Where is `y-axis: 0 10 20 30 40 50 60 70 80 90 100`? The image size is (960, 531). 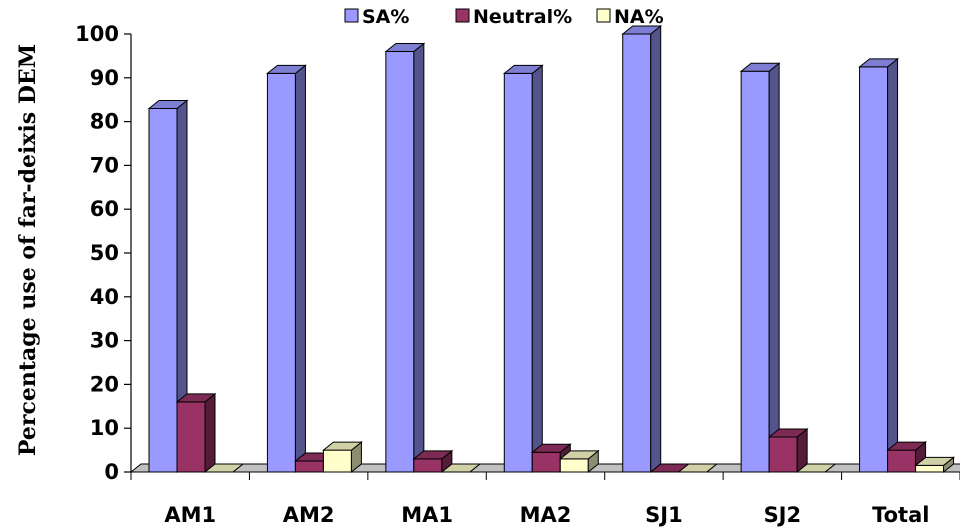 y-axis: 0 10 20 30 40 50 60 70 80 90 100 is located at coordinates (103, 253).